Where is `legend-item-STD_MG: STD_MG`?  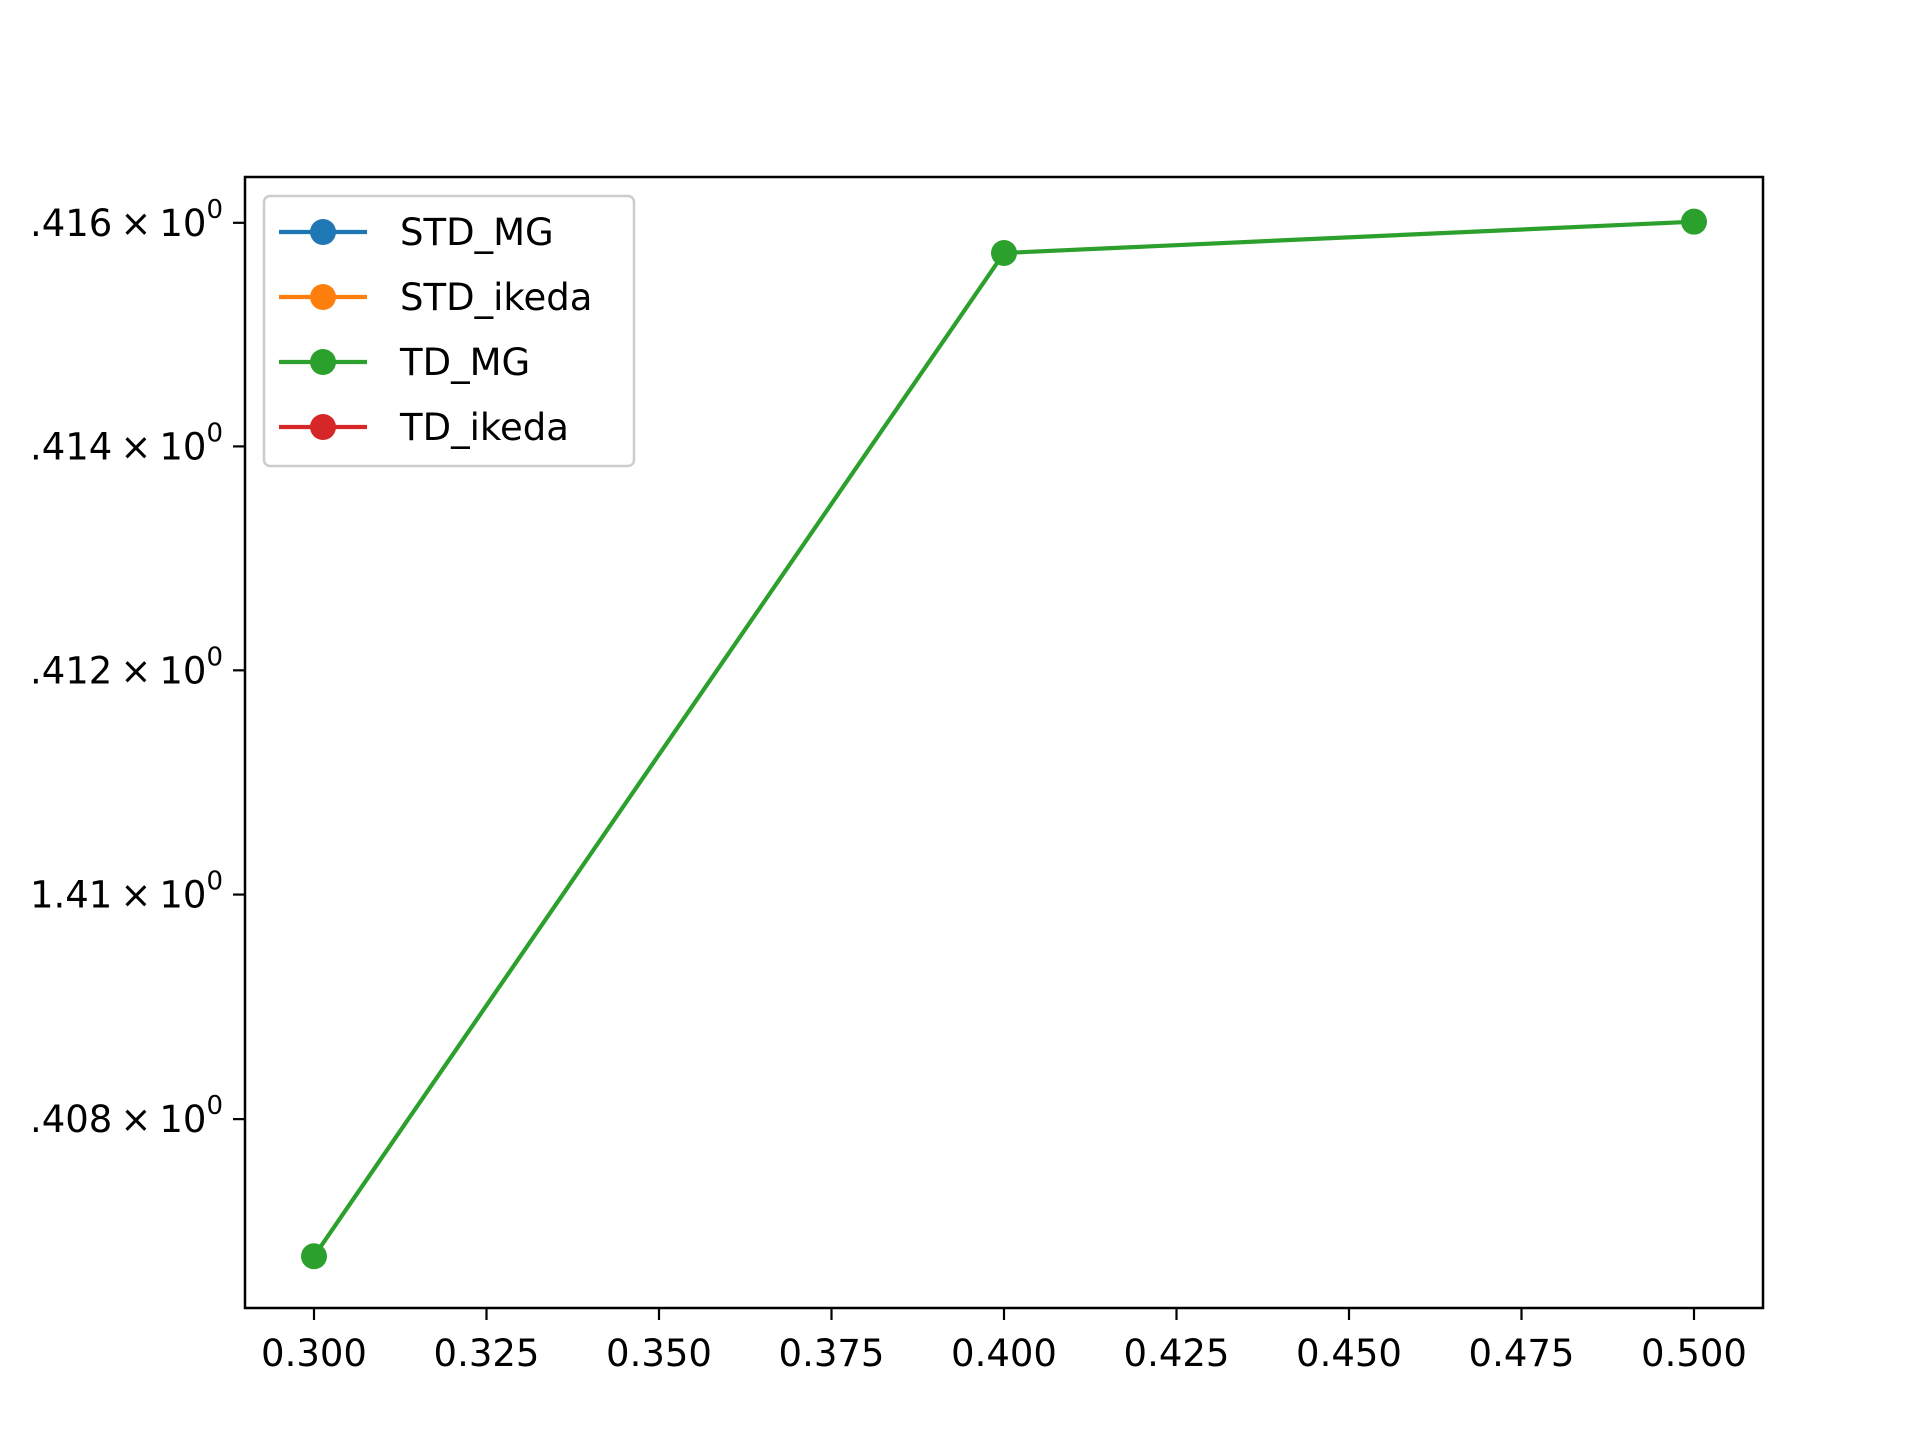
legend-item-STD_MG: STD_MG is located at coordinates (416, 232).